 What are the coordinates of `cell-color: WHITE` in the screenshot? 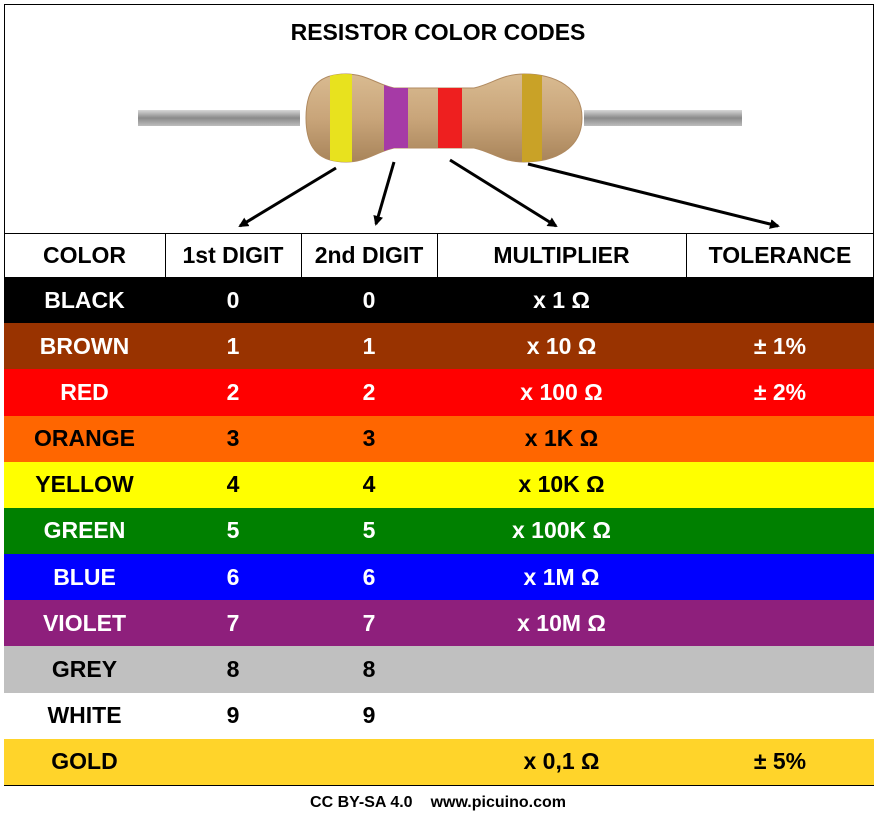 It's located at (84, 715).